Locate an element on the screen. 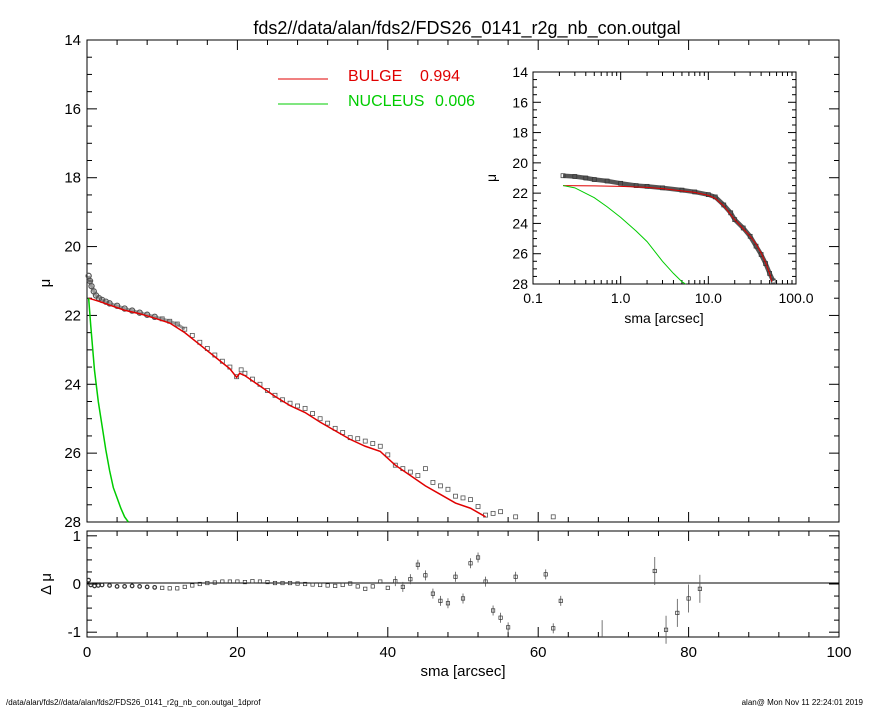 The image size is (885, 708). main-line-bulge is located at coordinates (287, 407).